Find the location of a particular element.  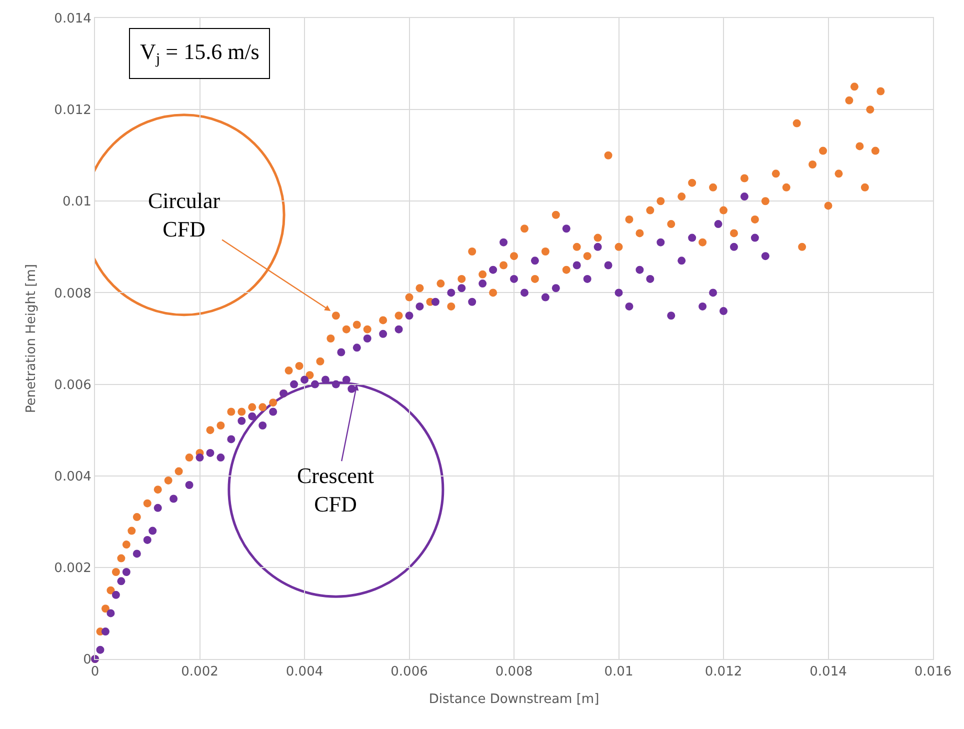

annotation: Circular CFD is located at coordinates (184, 215).